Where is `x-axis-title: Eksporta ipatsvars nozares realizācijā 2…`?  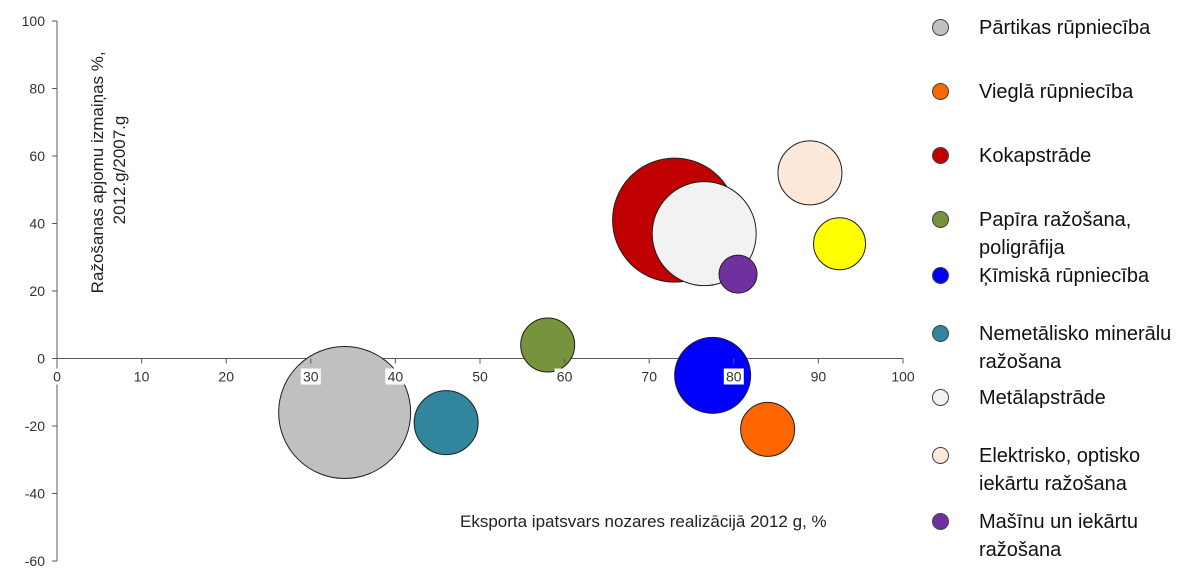
x-axis-title: Eksporta ipatsvars nozares realizācijā 2… is located at coordinates (643, 521).